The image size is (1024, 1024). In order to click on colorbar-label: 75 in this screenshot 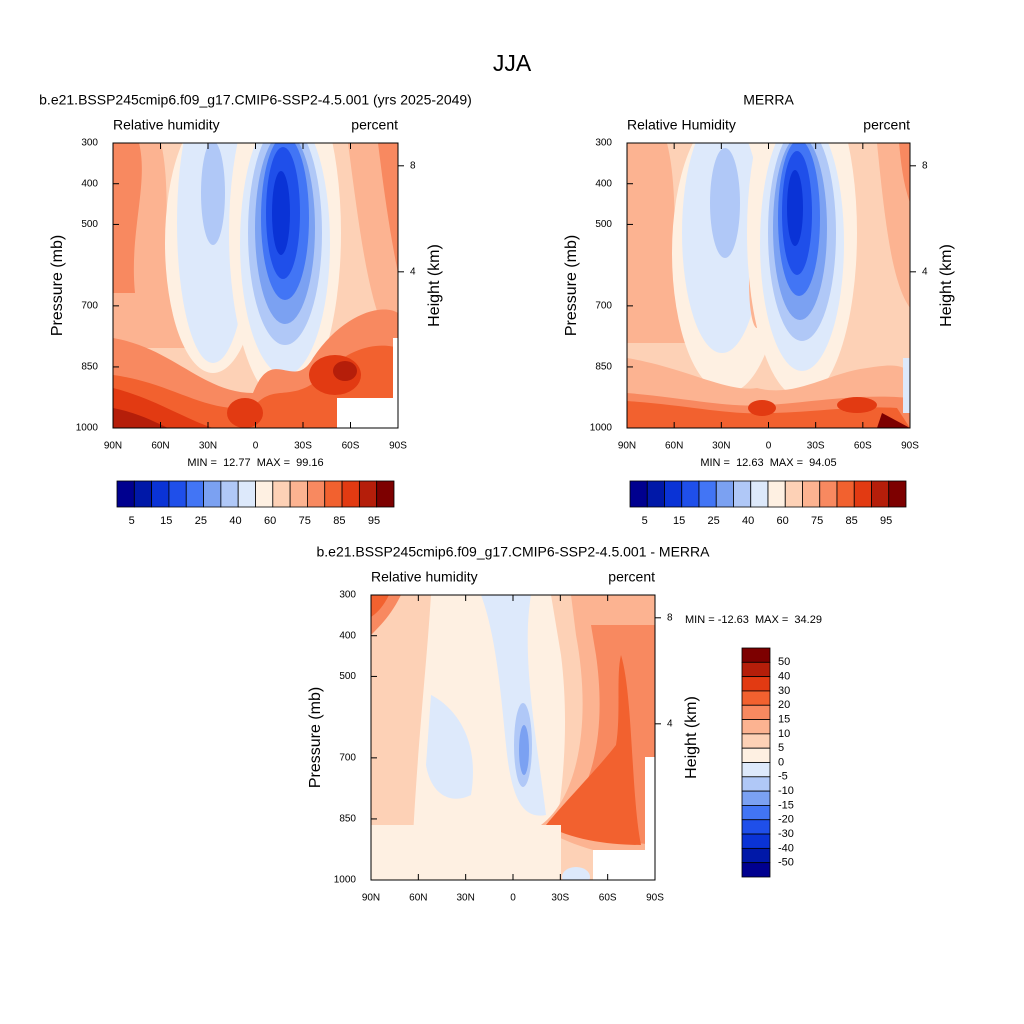, I will do `click(305, 521)`.